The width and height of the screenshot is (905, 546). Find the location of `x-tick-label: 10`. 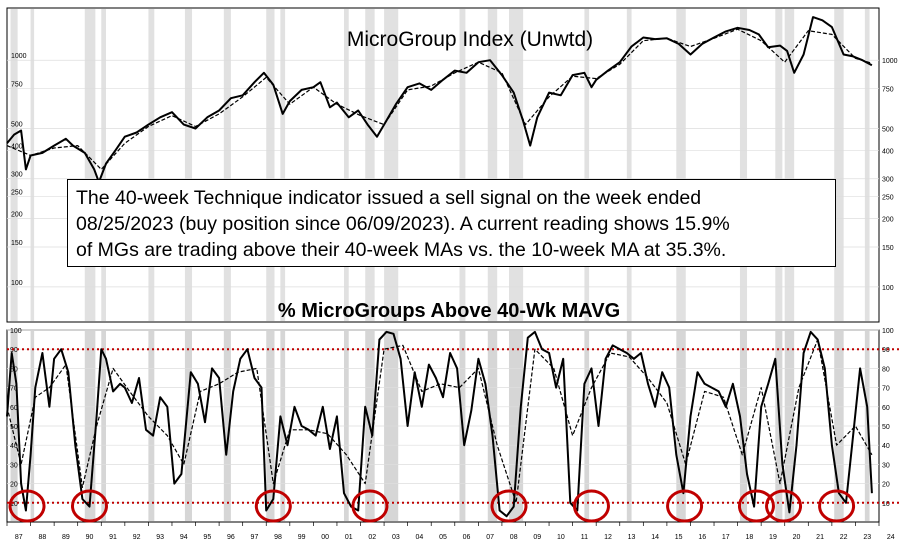

x-tick-label: 10 is located at coordinates (561, 537).